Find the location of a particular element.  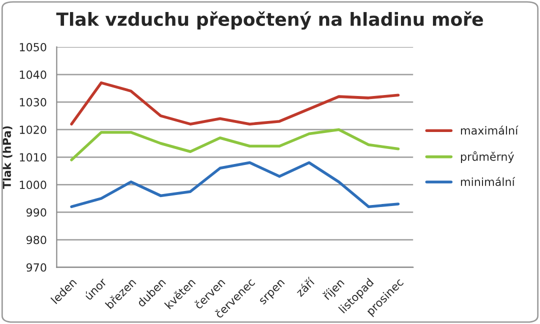

y-tick-label: 980 is located at coordinates (36, 240).